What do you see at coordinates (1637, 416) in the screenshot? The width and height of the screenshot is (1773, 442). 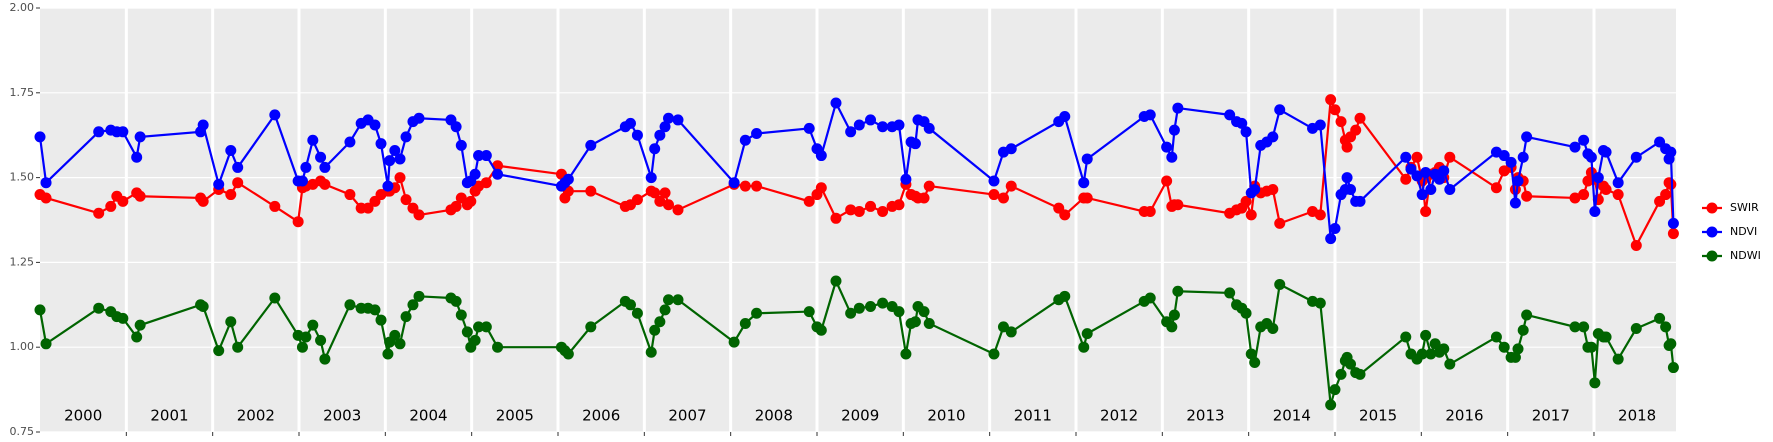 I see `year-label: 2018` at bounding box center [1637, 416].